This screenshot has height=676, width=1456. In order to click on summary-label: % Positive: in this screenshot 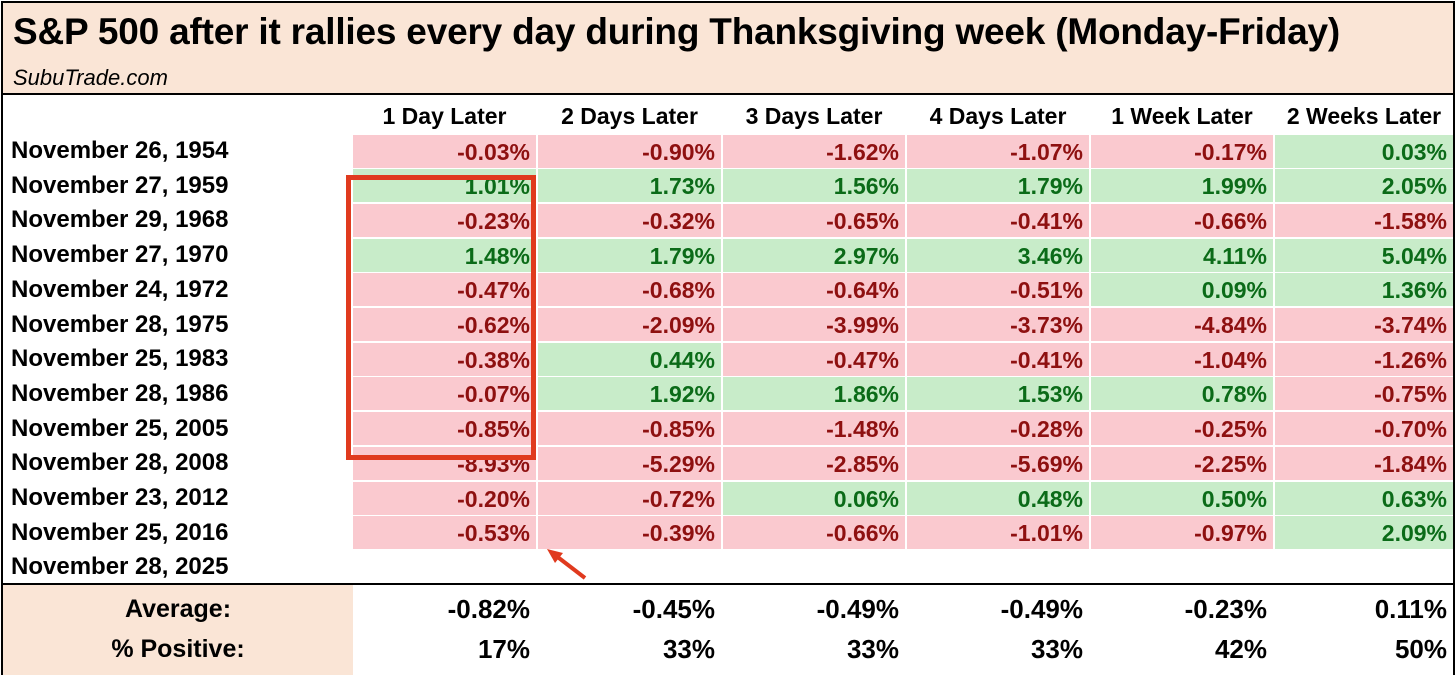, I will do `click(178, 649)`.